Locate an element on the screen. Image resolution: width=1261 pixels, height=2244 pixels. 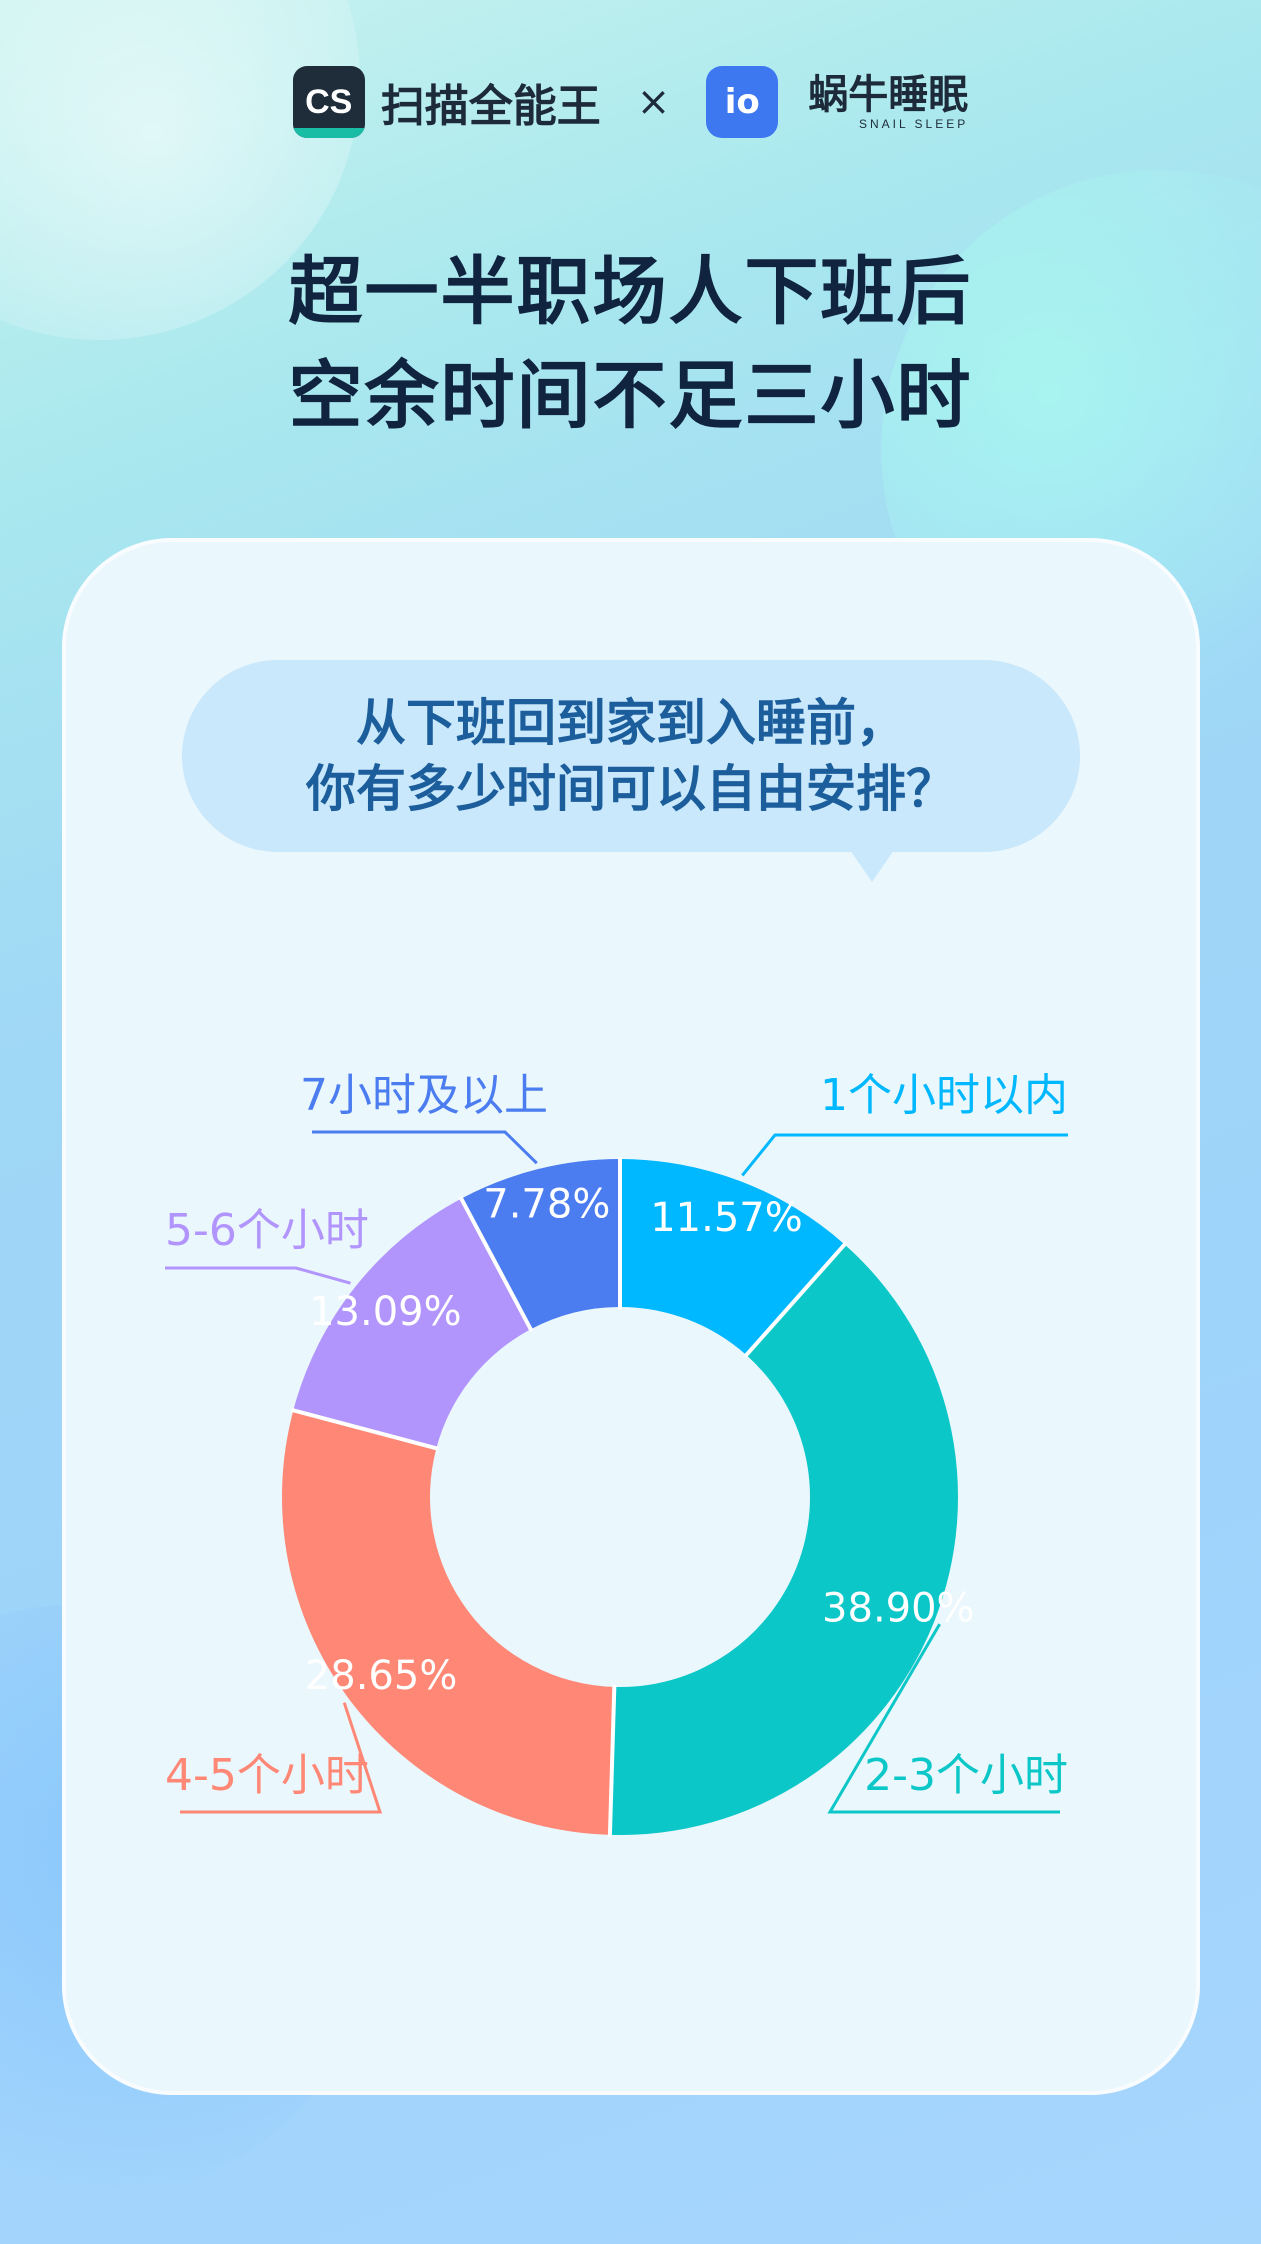
page-title: 超一半职场人下班后 空余时间不足三小时 is located at coordinates (630, 344).